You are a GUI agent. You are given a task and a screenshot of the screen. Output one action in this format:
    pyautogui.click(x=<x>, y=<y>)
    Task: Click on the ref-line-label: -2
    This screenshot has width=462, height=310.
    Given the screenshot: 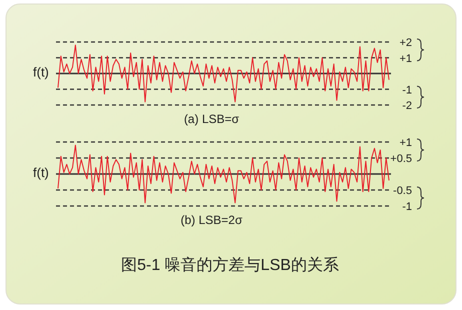 What is the action you would take?
    pyautogui.click(x=407, y=106)
    